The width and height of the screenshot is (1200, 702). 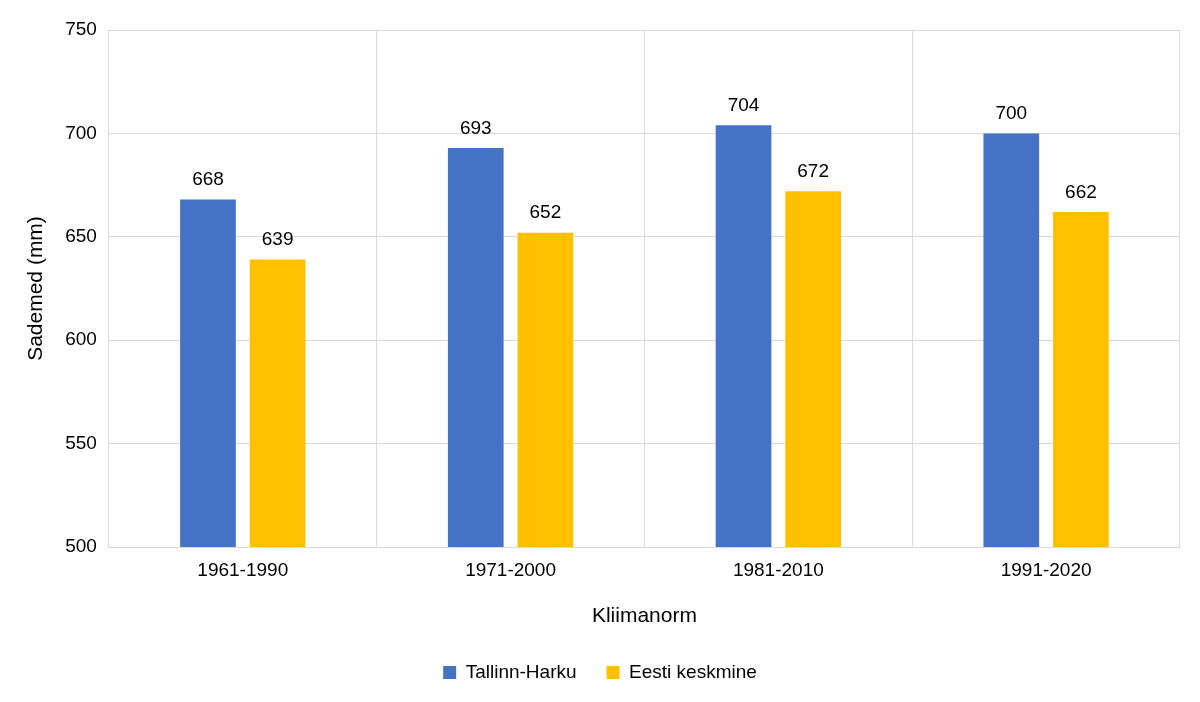 What do you see at coordinates (35, 288) in the screenshot?
I see `y-axis-title: Sademed (mm)` at bounding box center [35, 288].